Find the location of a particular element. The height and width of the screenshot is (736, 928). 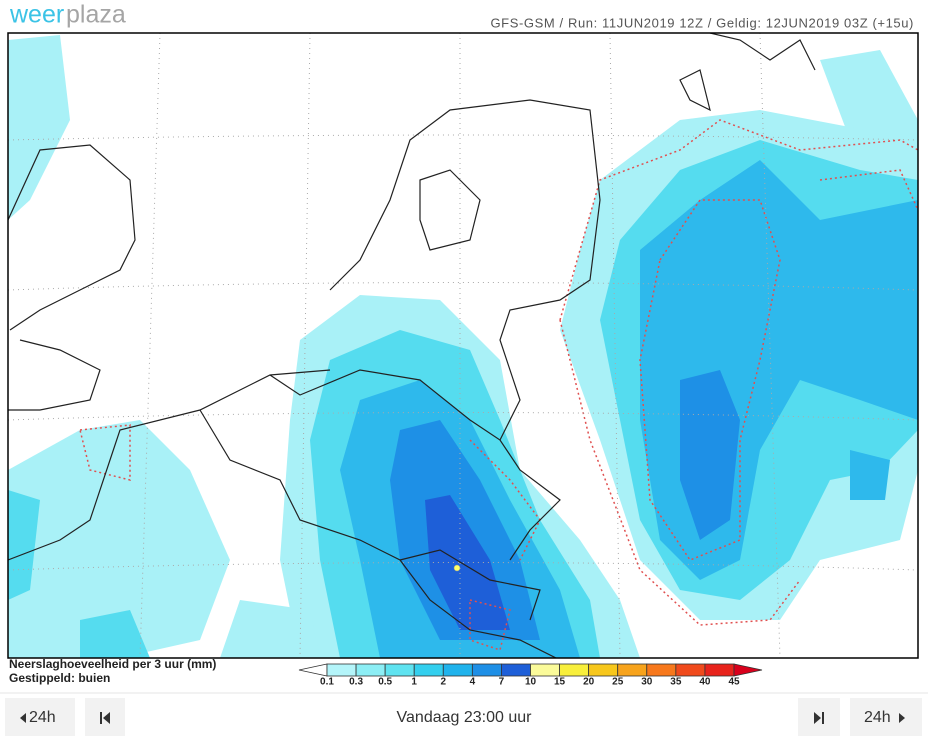

colorbar-label: 0.5 is located at coordinates (385, 682).